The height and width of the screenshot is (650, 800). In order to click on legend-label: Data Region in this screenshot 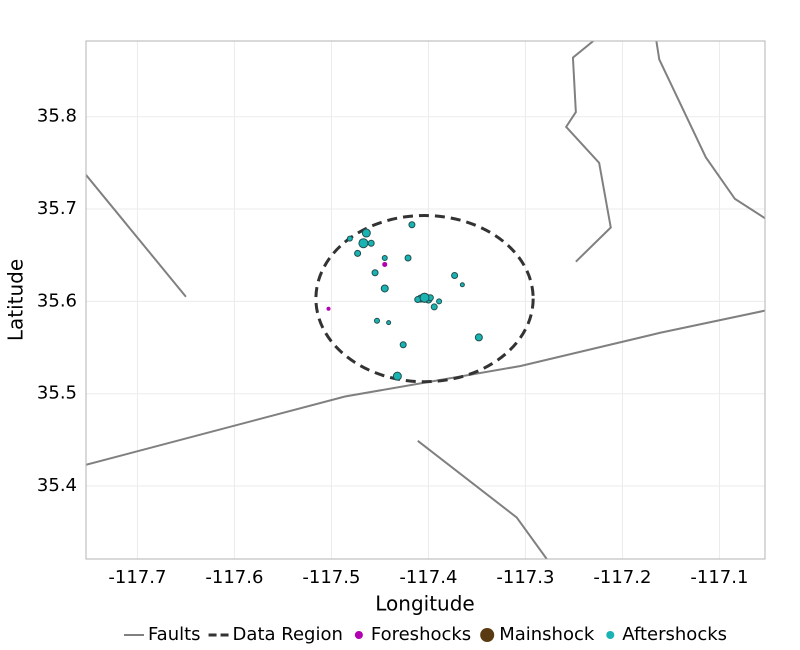, I will do `click(288, 634)`.